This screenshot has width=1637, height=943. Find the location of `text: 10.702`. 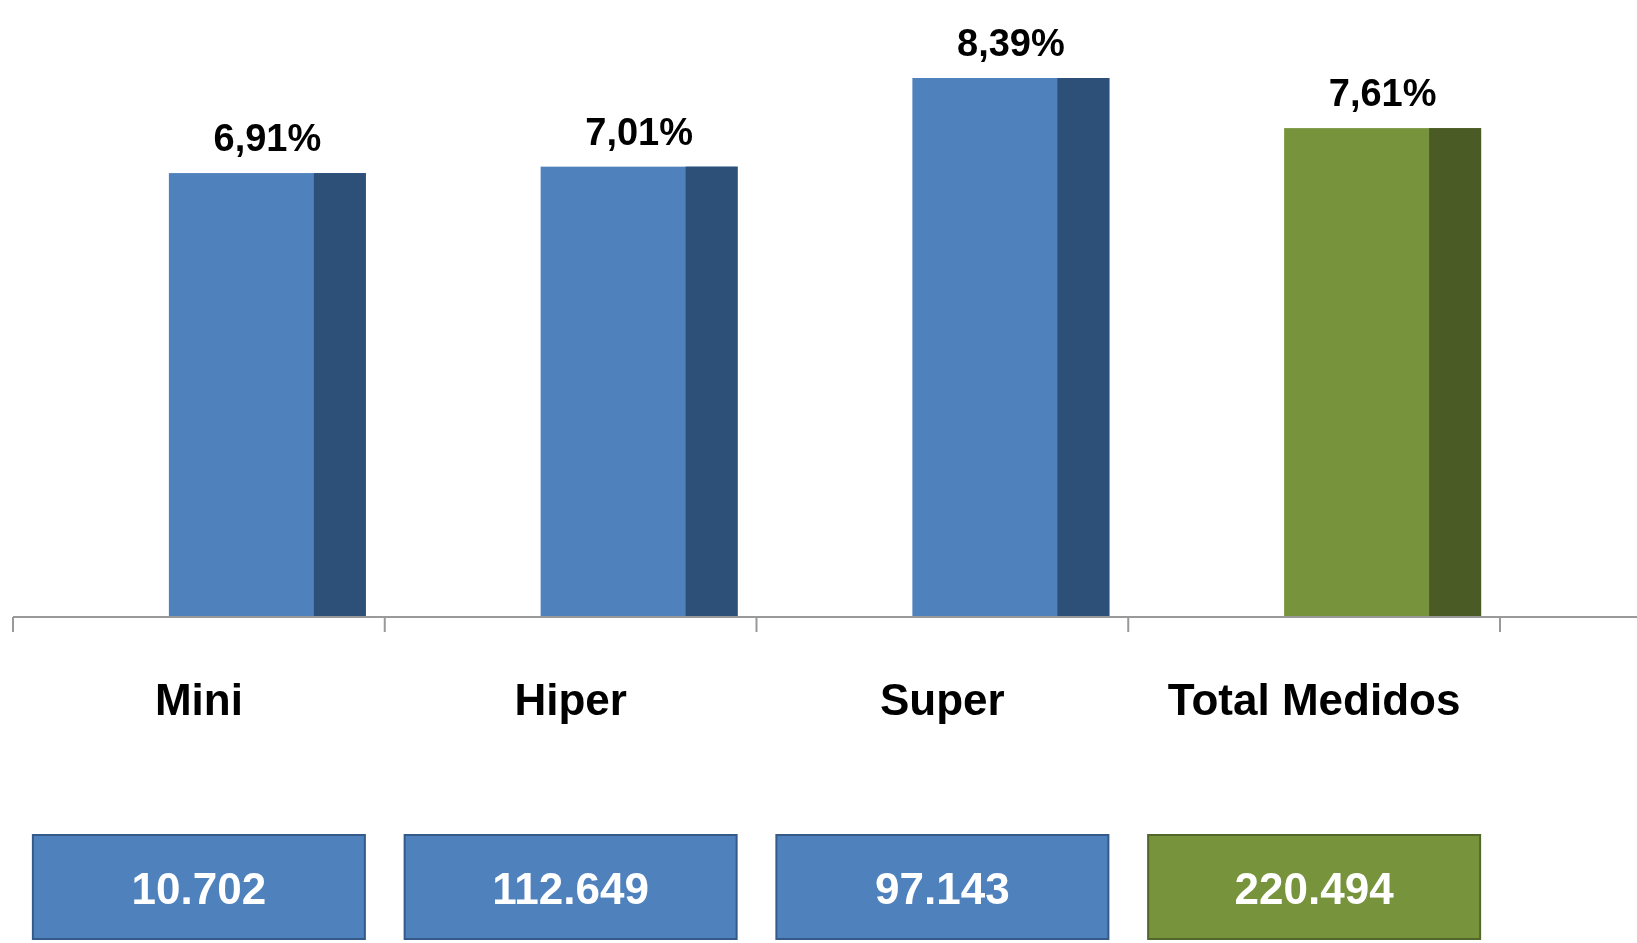

text: 10.702 is located at coordinates (199, 888).